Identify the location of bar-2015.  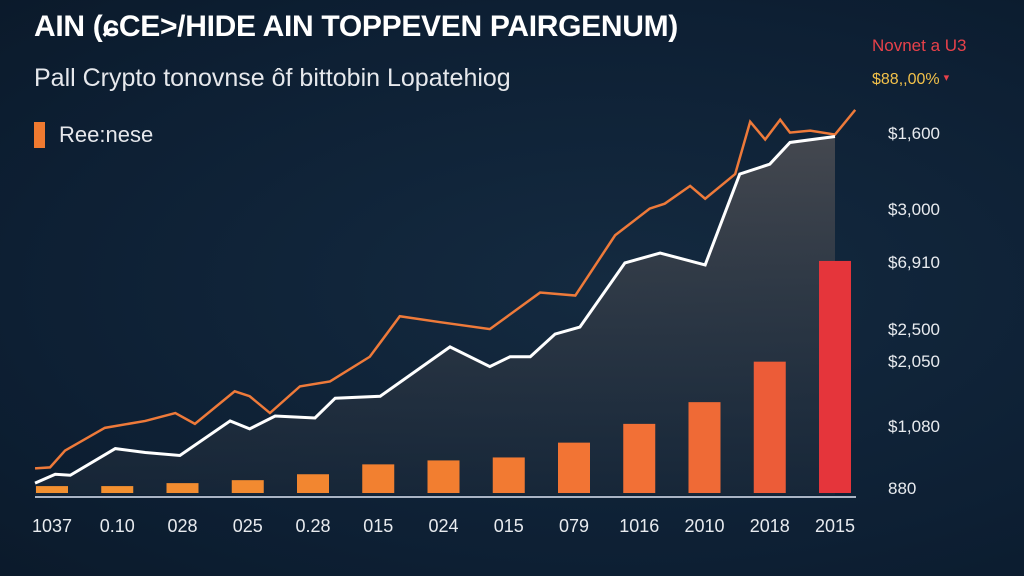
(835, 376).